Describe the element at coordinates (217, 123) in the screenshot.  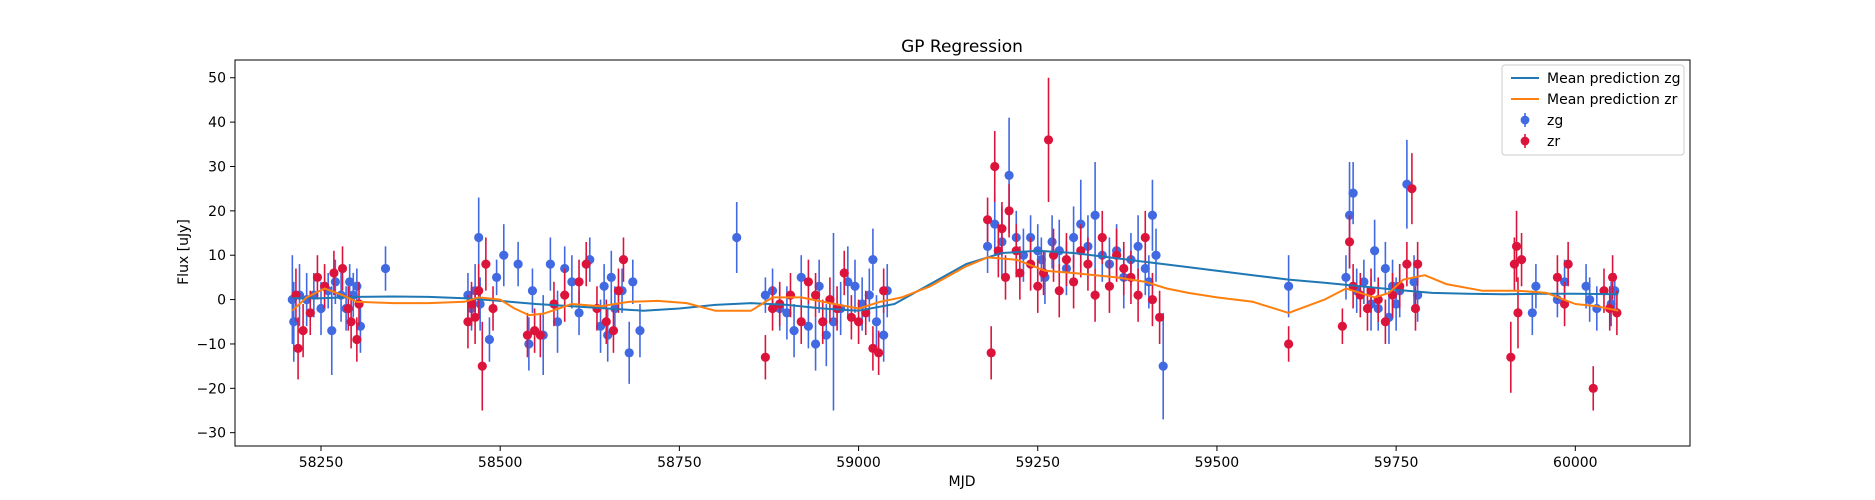
I see `y-tick-label: 40` at that location.